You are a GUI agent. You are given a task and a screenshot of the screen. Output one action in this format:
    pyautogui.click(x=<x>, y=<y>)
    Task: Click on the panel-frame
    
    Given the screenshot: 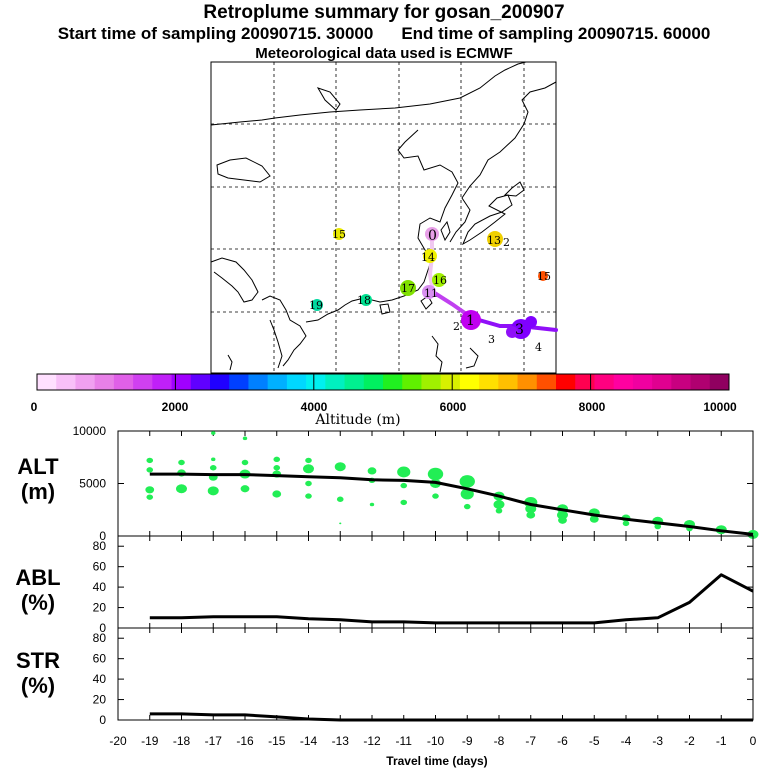 What is the action you would take?
    pyautogui.click(x=435, y=582)
    